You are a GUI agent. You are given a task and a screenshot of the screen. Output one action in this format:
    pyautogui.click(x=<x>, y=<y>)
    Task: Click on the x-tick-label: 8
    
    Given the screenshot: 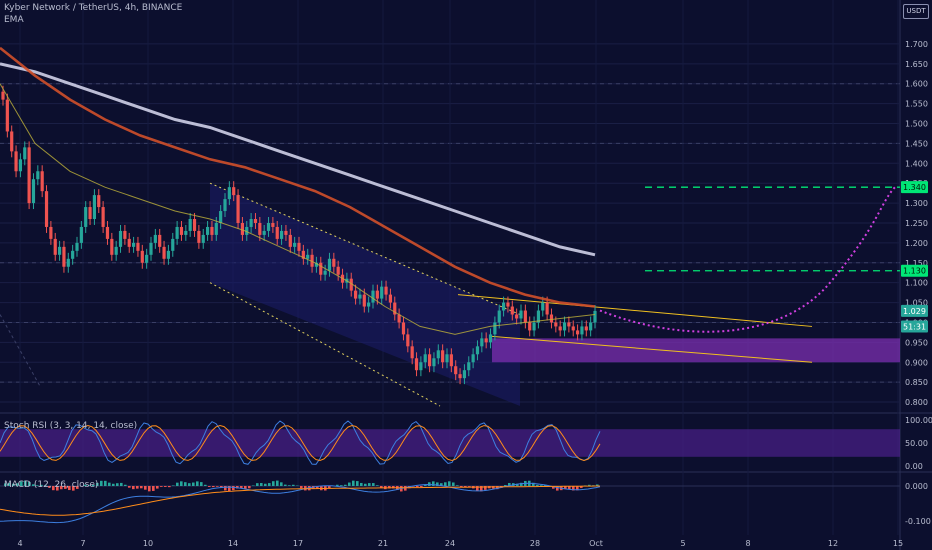 What is the action you would take?
    pyautogui.click(x=747, y=543)
    